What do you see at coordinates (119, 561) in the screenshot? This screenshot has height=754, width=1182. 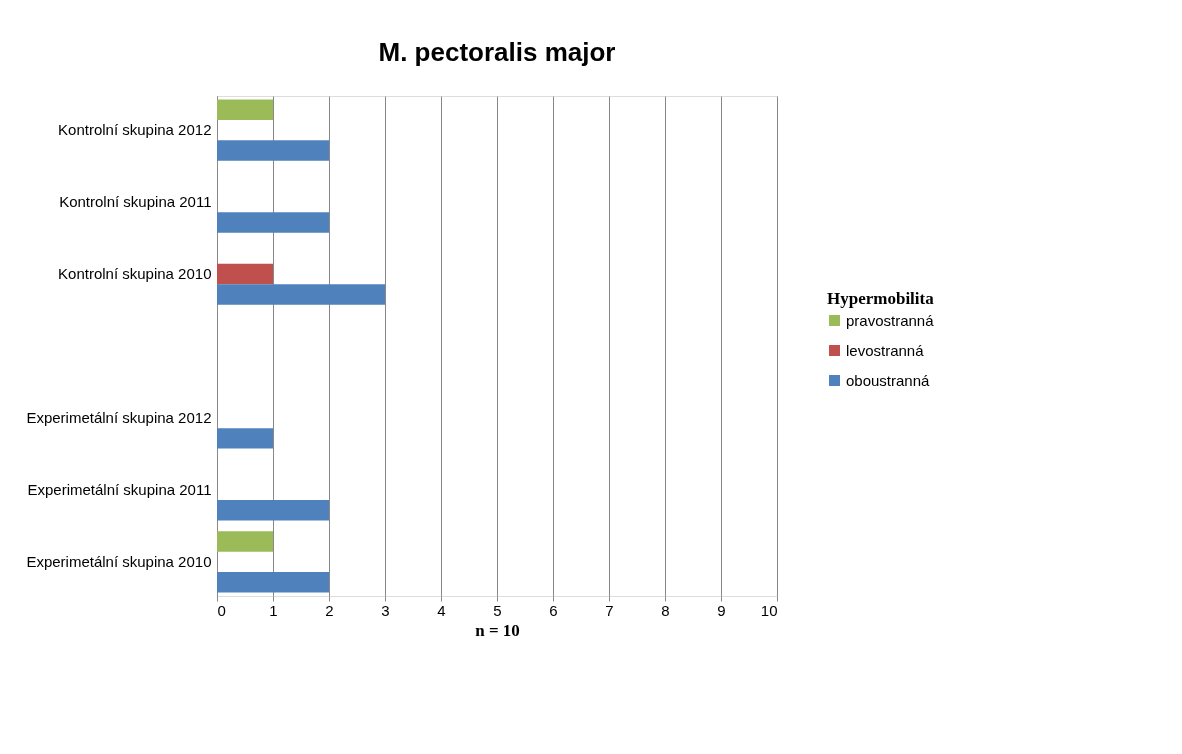 I see `y-tick-label: Experimetální skupina 2010` at bounding box center [119, 561].